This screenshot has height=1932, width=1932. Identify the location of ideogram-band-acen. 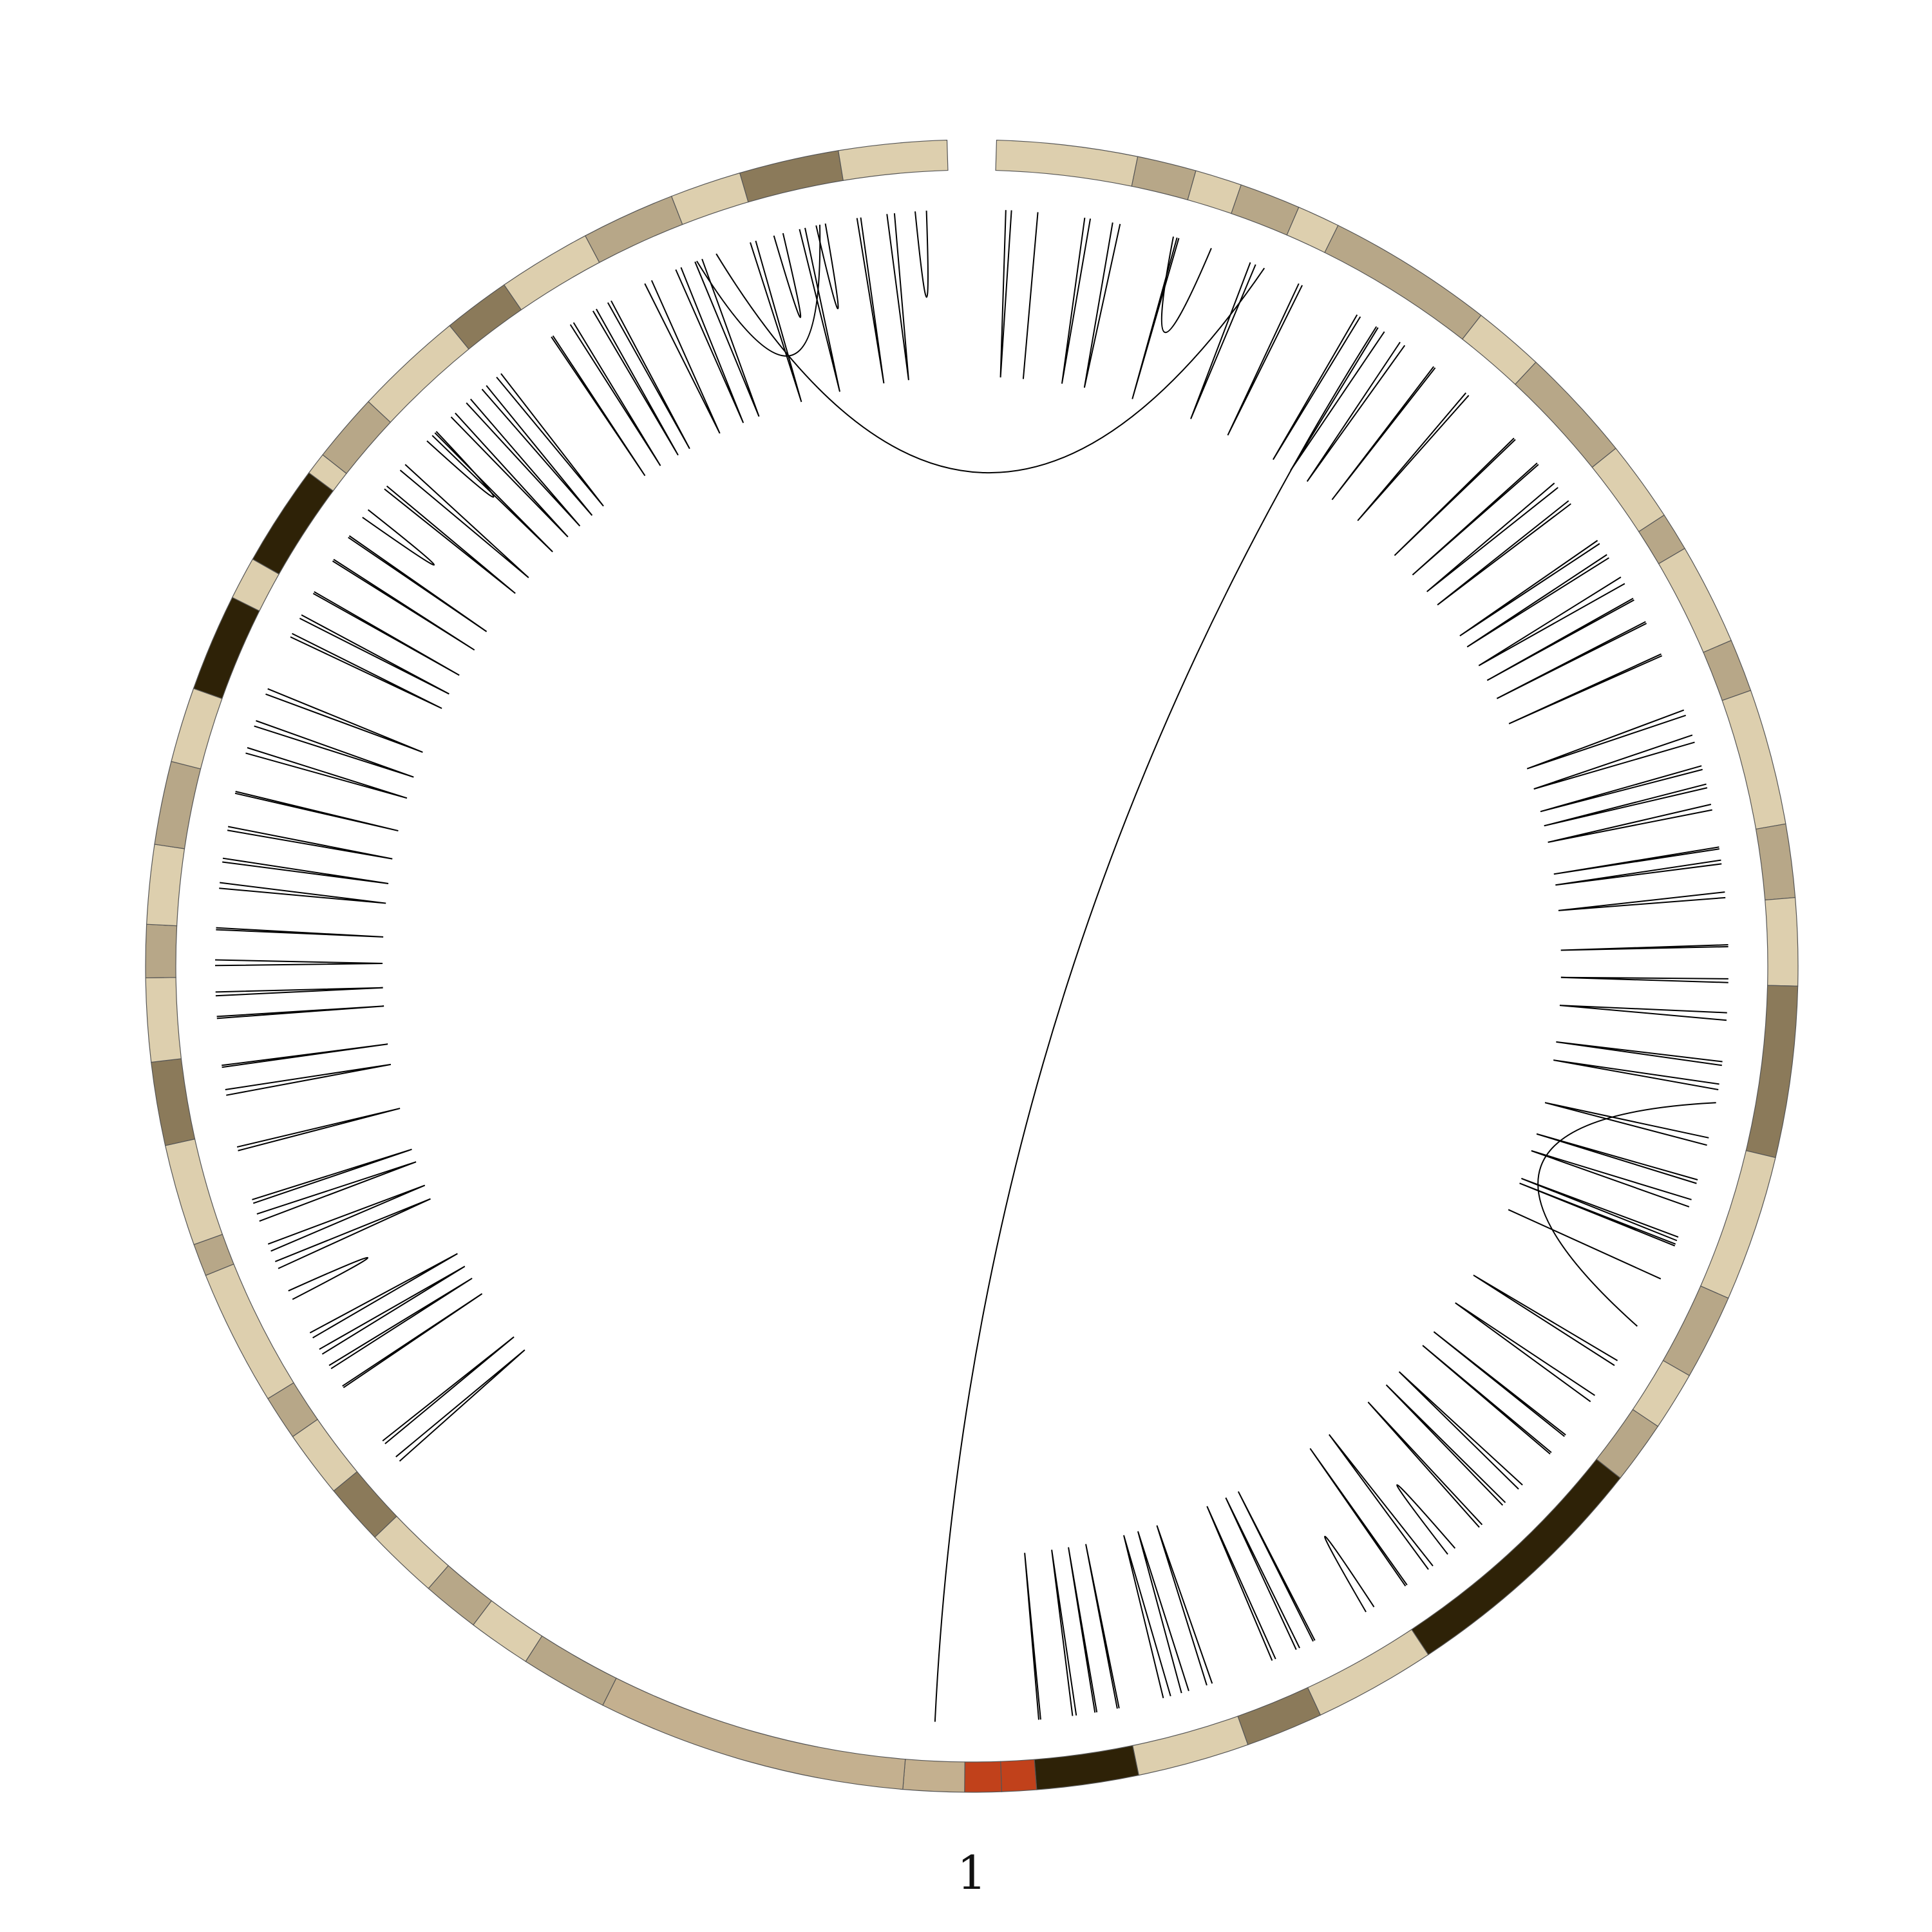
(1019, 1775).